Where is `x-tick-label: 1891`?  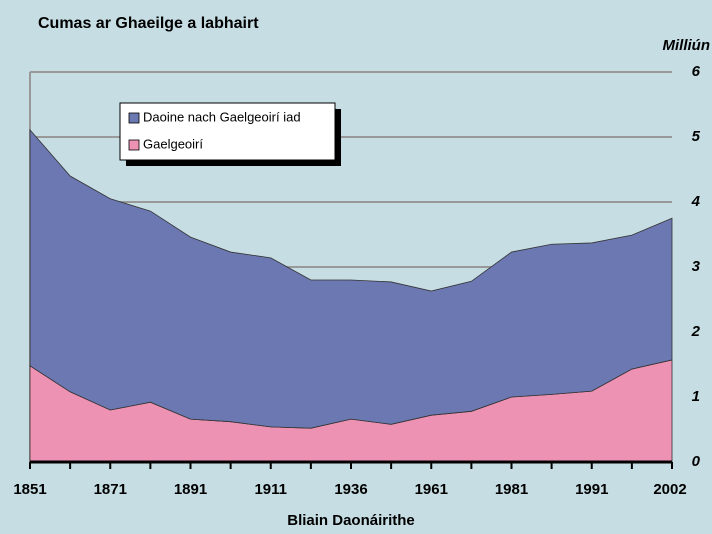
x-tick-label: 1891 is located at coordinates (190, 489).